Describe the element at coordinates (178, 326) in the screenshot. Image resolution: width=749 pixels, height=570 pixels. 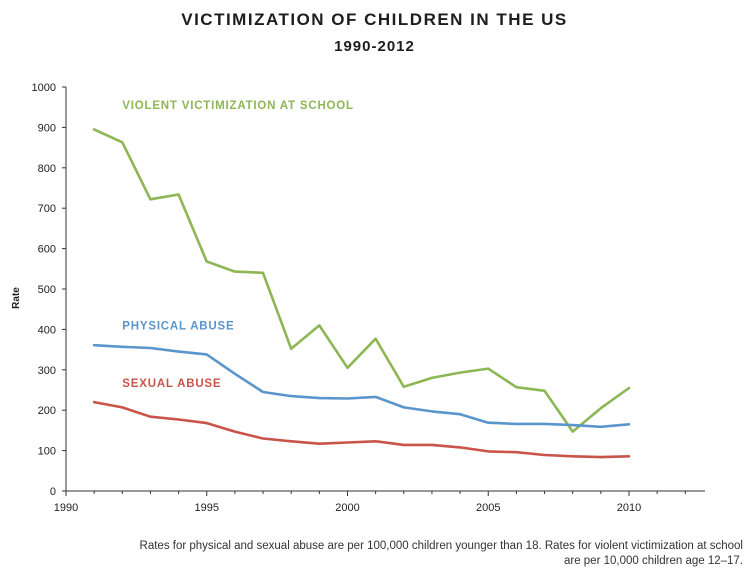
I see `series-label: PHYSICAL ABUSE` at that location.